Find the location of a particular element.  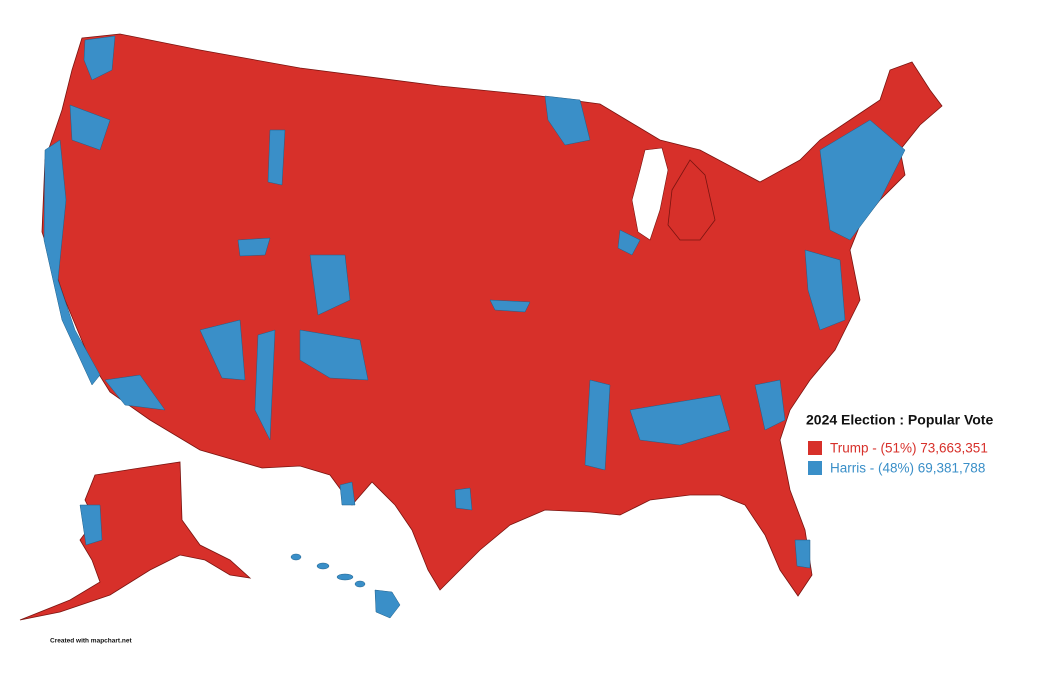

legend-label: Trump - (51%) 73,663,351 is located at coordinates (909, 448).